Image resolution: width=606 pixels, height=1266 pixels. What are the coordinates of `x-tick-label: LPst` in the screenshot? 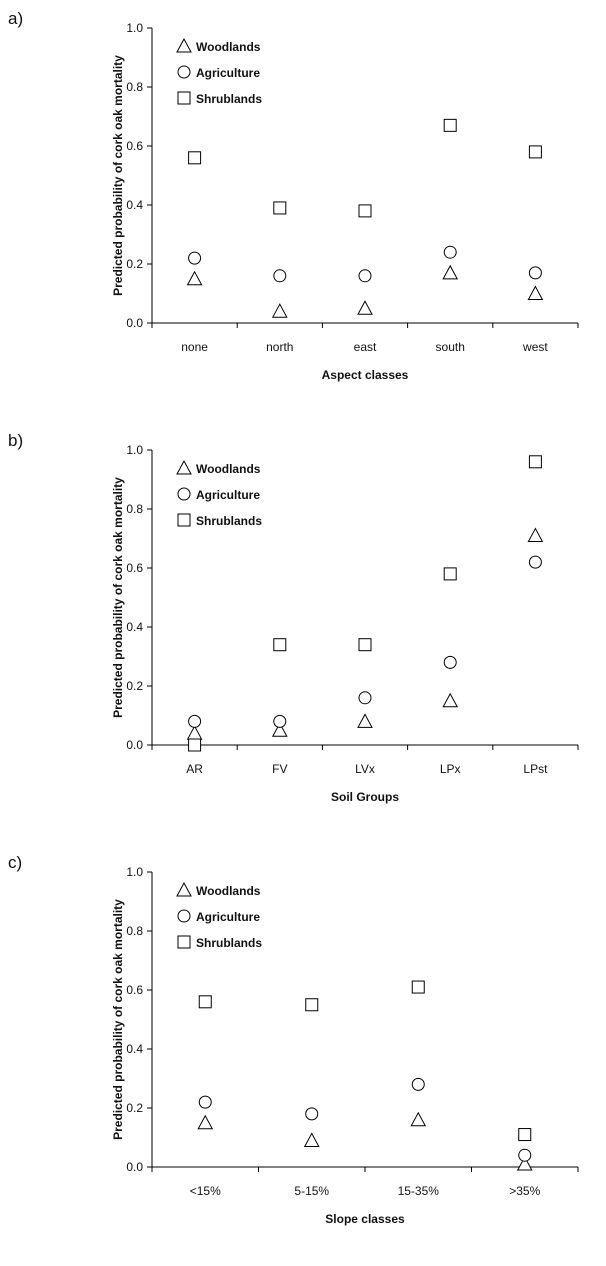 It's located at (535, 769).